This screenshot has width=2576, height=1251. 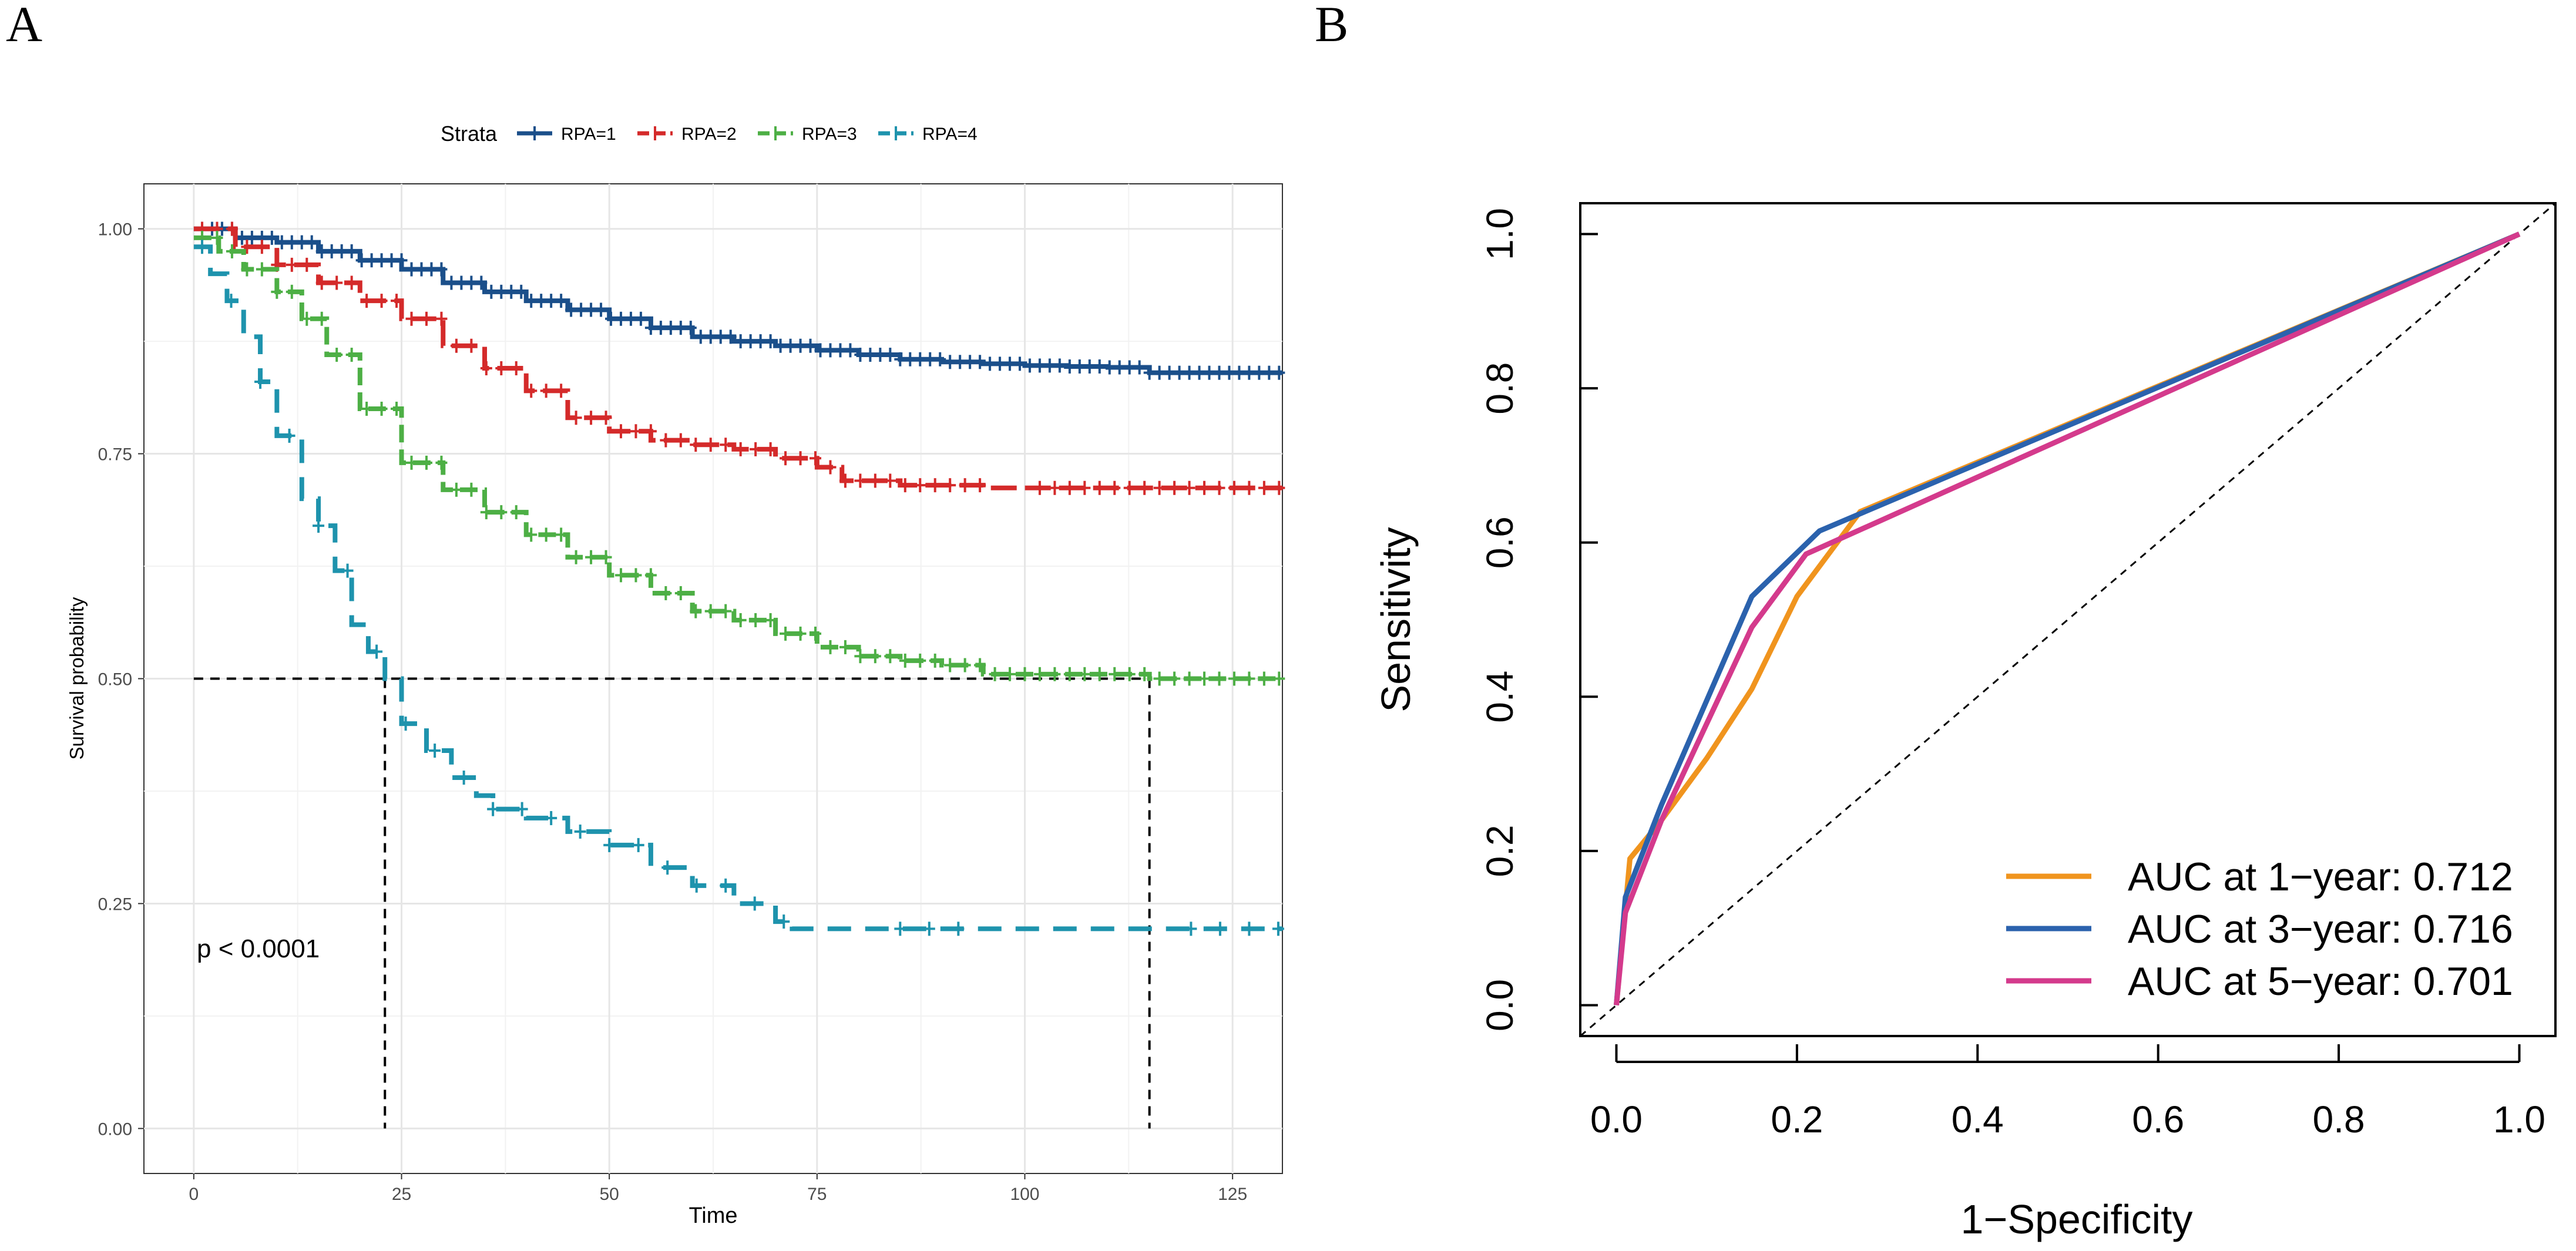 I want to click on roc-legend-label: AUC at 1−year: 0.712, so click(x=2320, y=877).